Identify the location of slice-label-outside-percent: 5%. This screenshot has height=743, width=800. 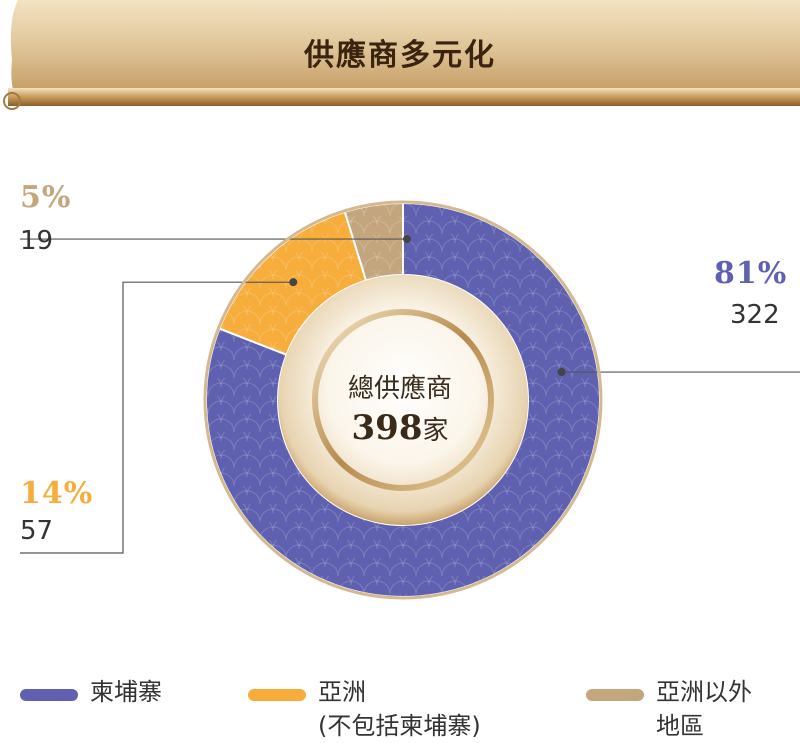
(46, 197).